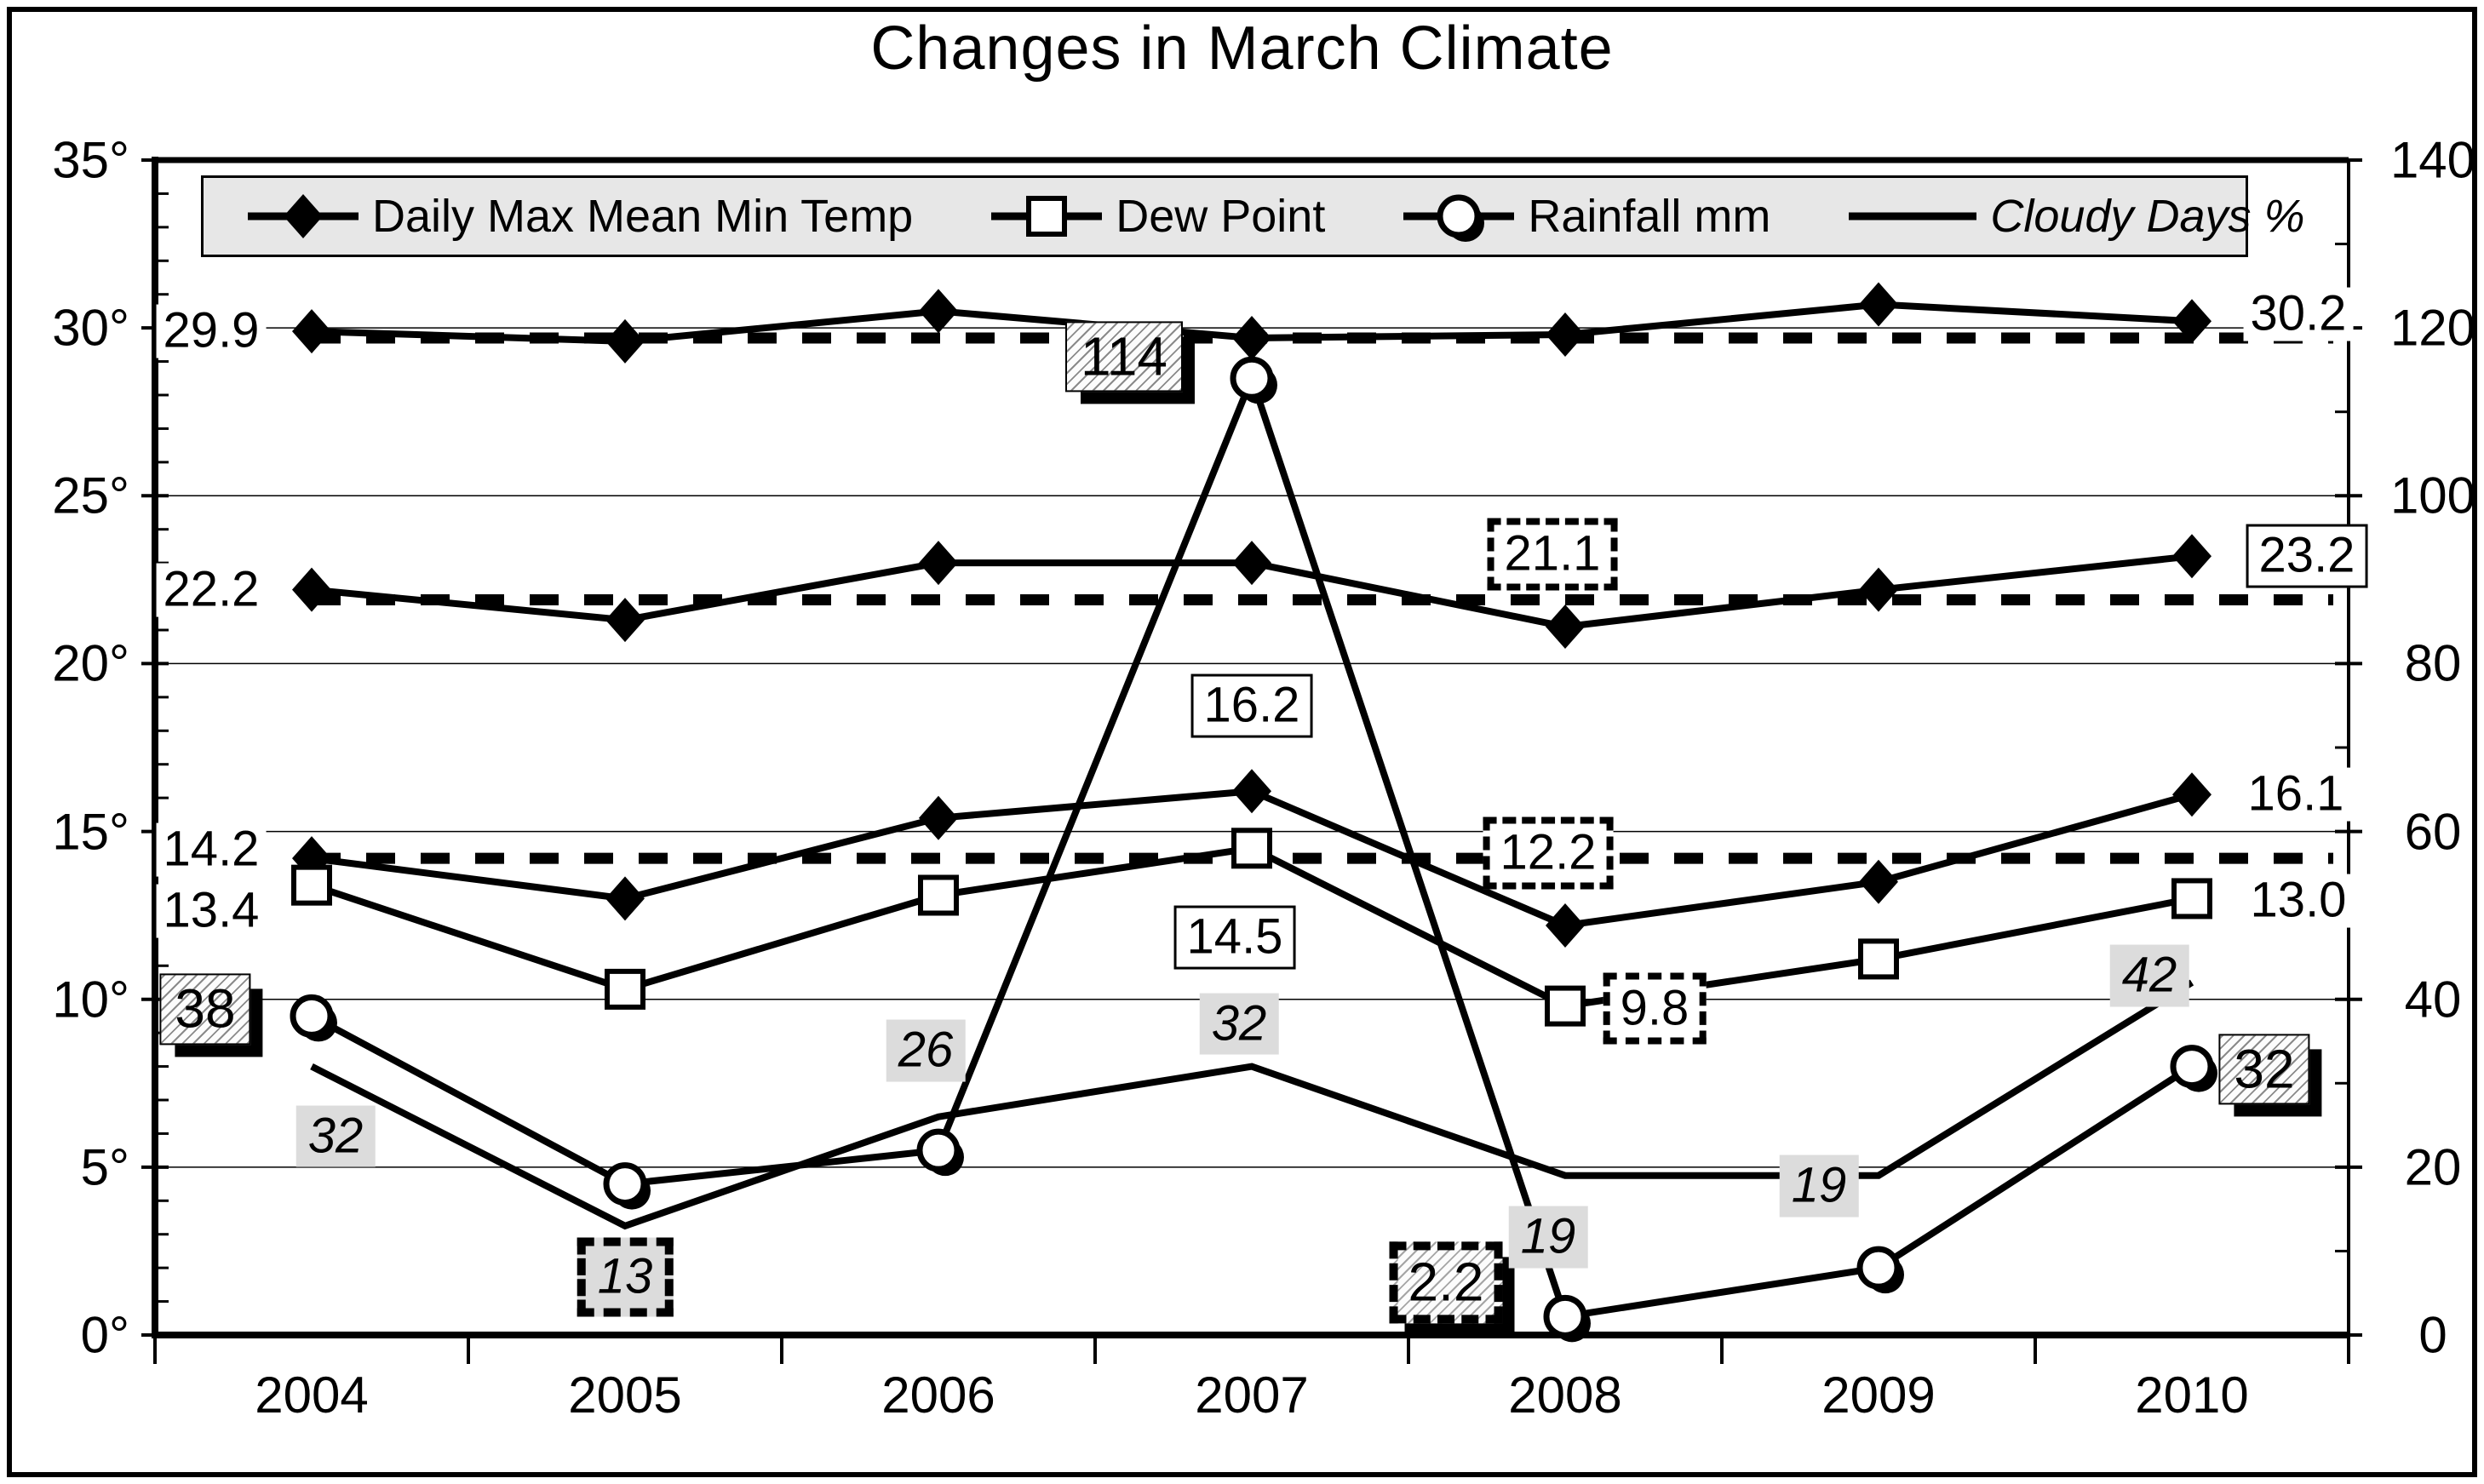  I want to click on diamond-legend-icon, so click(304, 216).